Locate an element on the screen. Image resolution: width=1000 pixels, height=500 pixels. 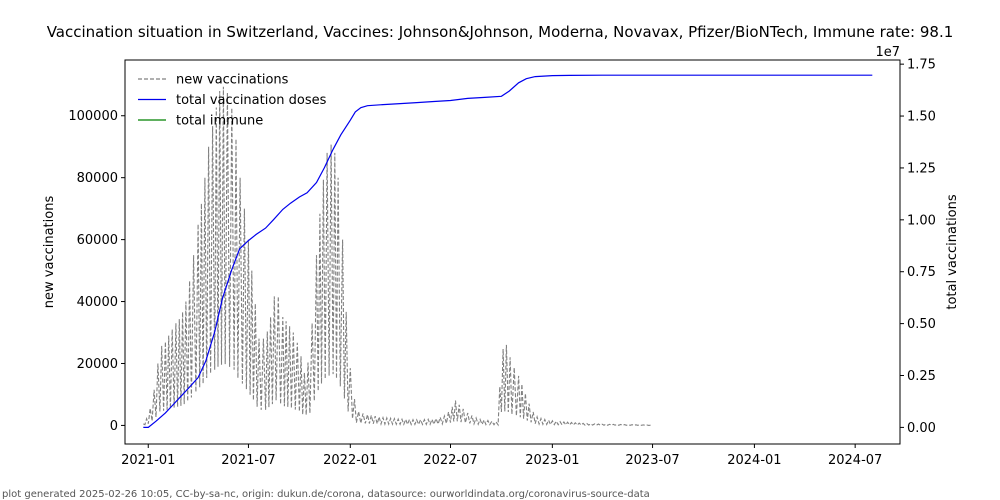
right-axis-multiplier: 1e7 is located at coordinates (887, 52).